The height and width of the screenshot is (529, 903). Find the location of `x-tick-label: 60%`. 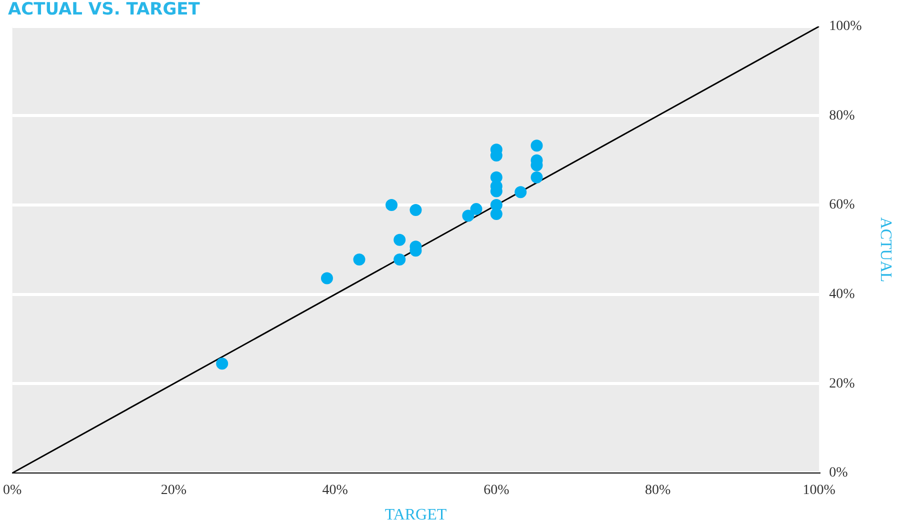

x-tick-label: 60% is located at coordinates (497, 490).